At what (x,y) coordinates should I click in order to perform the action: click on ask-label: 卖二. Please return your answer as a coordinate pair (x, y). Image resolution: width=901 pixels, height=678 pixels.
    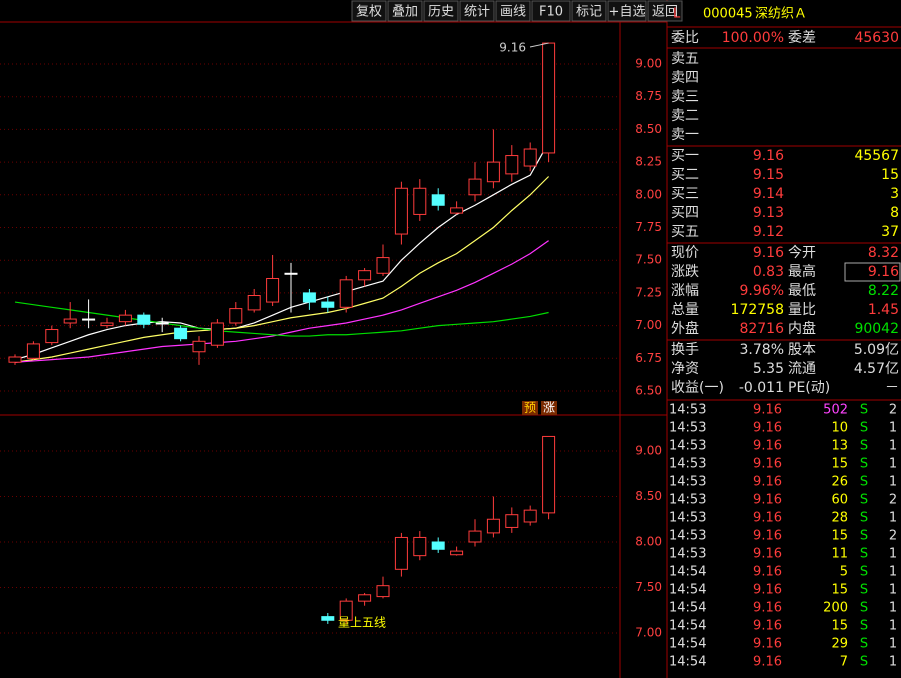
    Looking at the image, I should click on (685, 116).